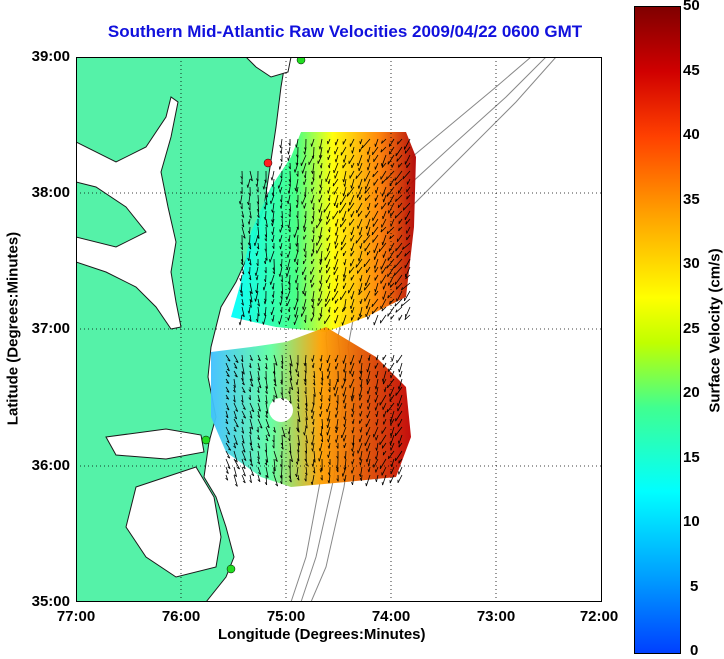 The height and width of the screenshot is (659, 724). What do you see at coordinates (715, 330) in the screenshot?
I see `colorbar-title: Surface Velocity (cm/s)` at bounding box center [715, 330].